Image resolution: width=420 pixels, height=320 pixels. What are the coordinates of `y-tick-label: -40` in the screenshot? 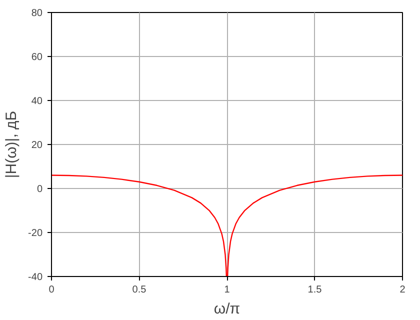 It's located at (35, 277).